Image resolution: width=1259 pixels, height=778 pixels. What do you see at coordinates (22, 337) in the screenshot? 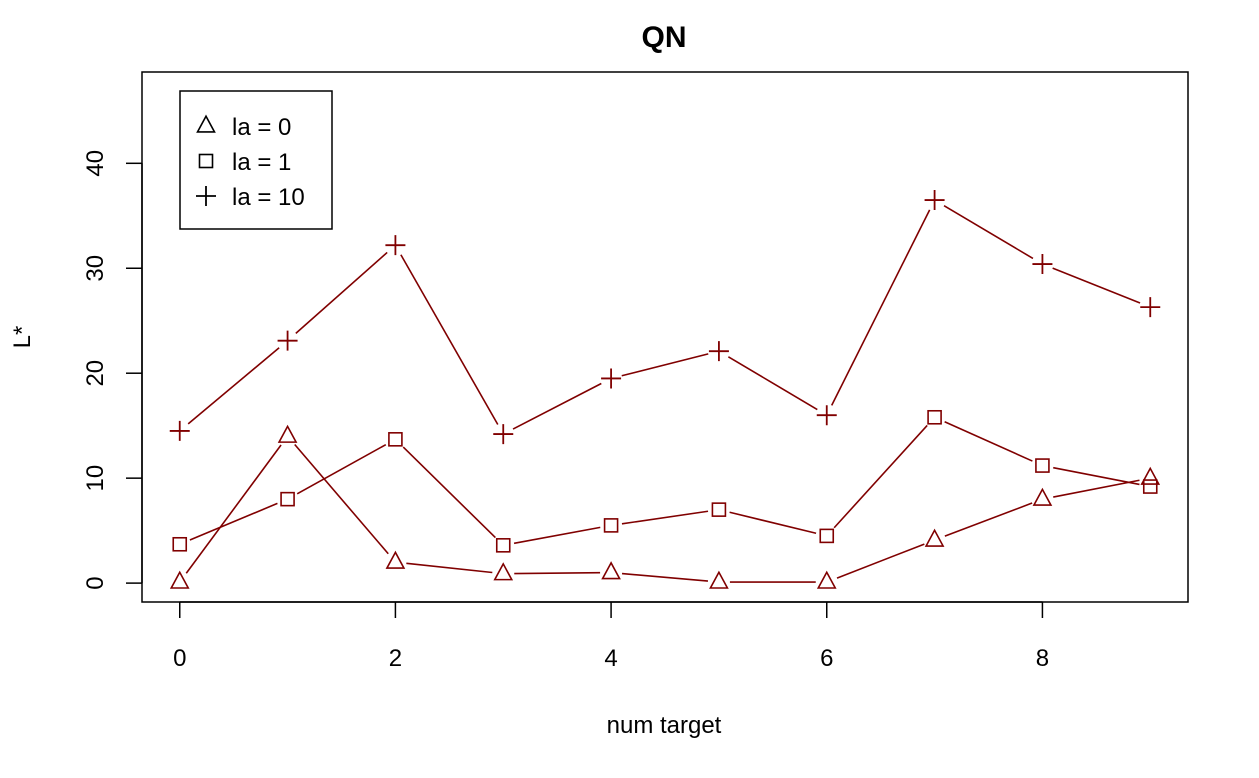
I see `y-axis-label: L*` at bounding box center [22, 337].